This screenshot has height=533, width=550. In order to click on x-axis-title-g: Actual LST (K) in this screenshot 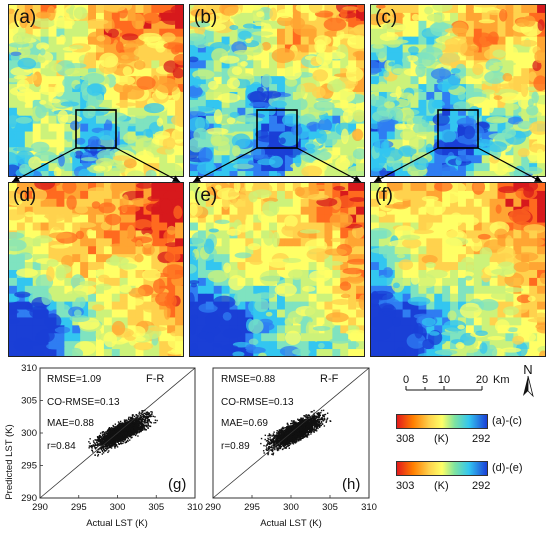, I will do `click(117, 523)`.